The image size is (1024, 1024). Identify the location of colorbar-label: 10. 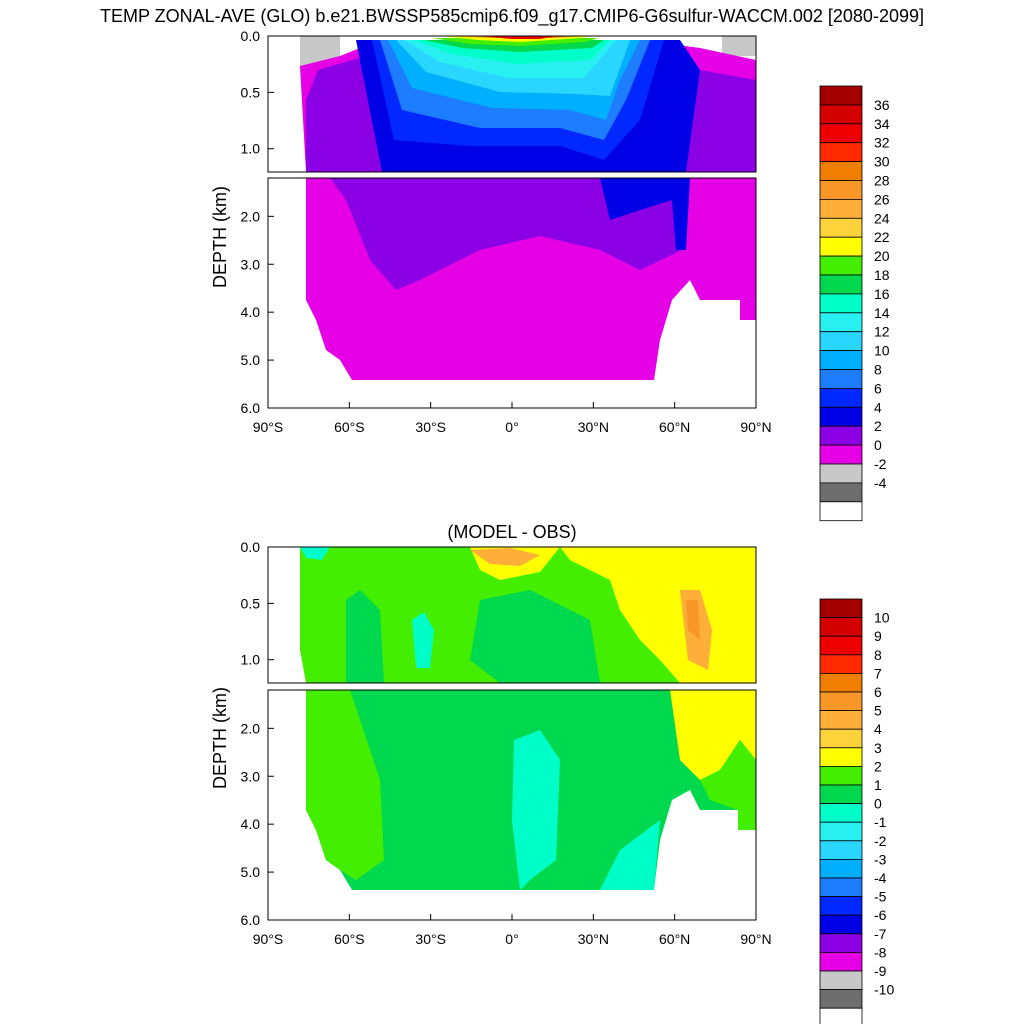
(882, 351).